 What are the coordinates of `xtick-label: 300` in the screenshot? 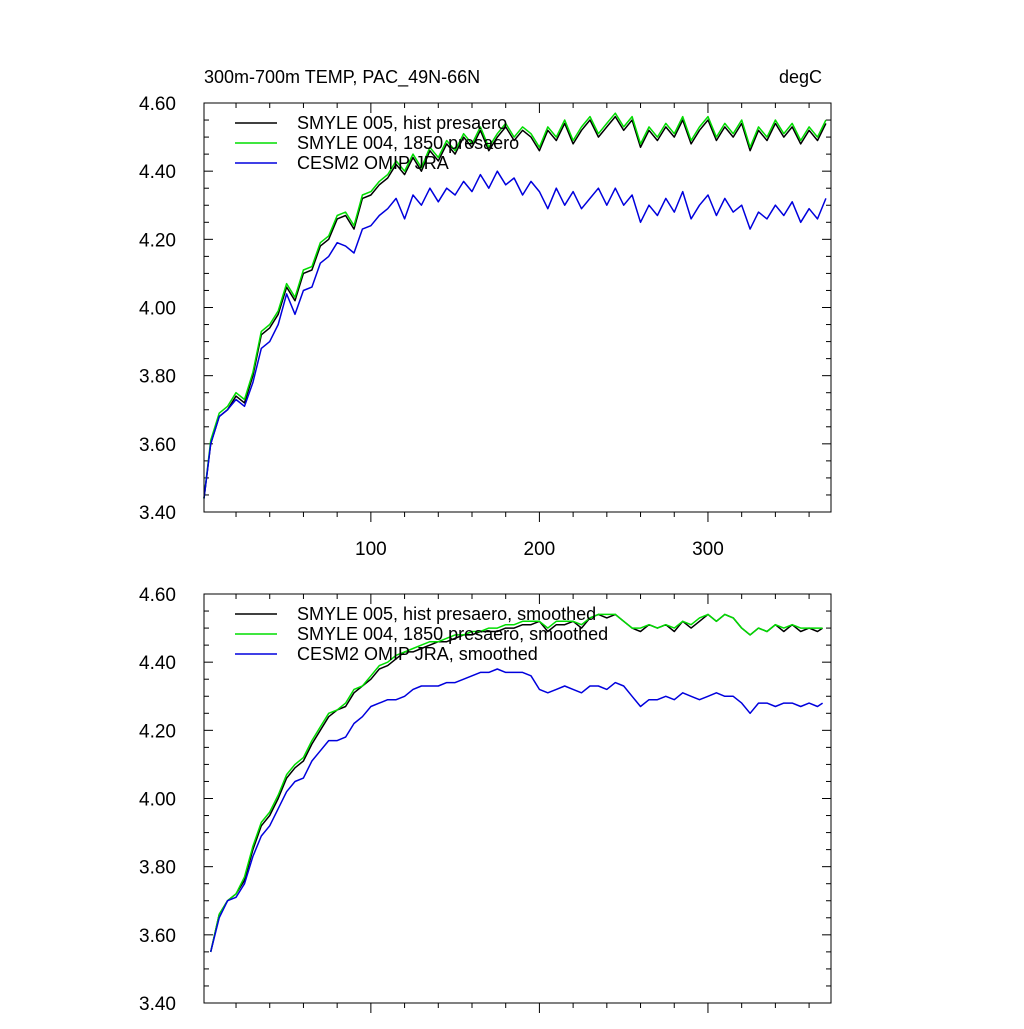 It's located at (708, 549).